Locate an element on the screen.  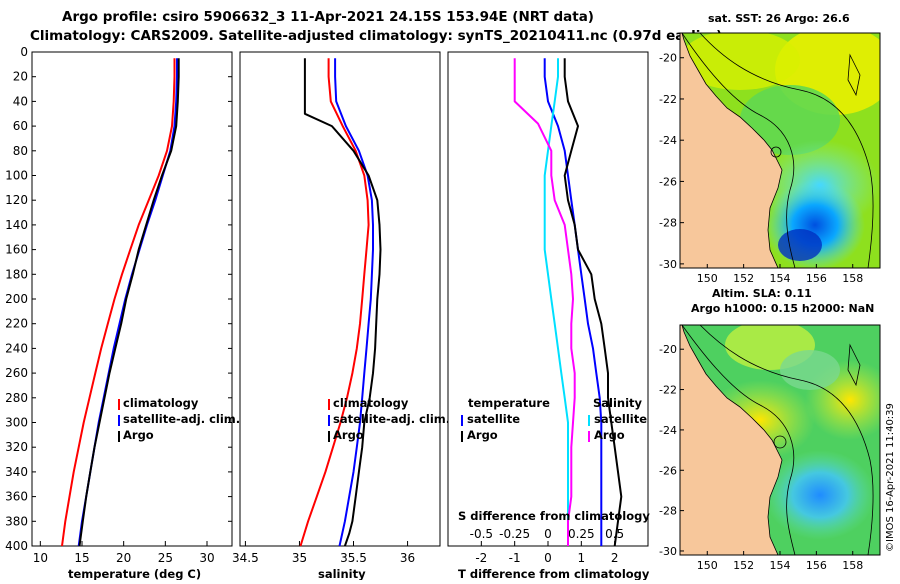
depth-tick-label: 240 is located at coordinates (16, 348).